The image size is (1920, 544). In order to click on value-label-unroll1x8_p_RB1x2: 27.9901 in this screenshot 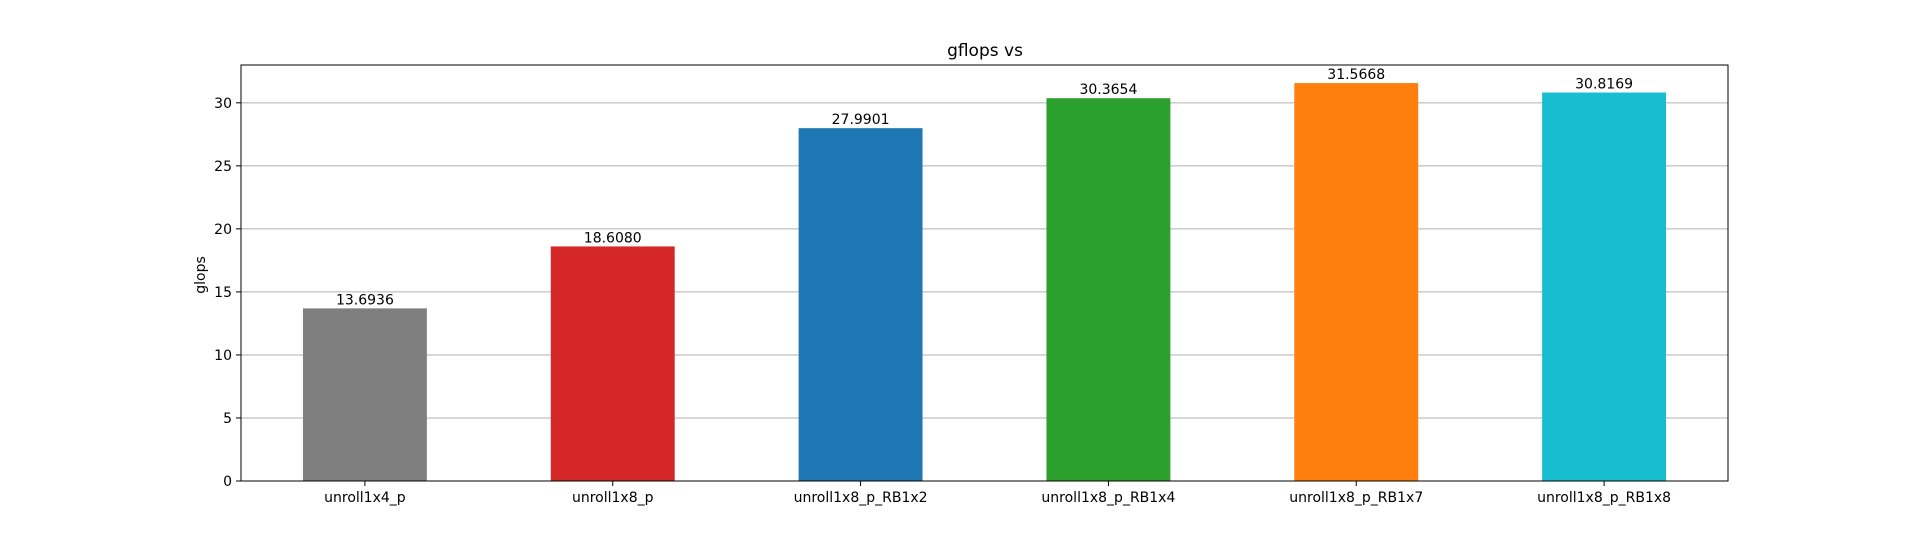, I will do `click(861, 120)`.